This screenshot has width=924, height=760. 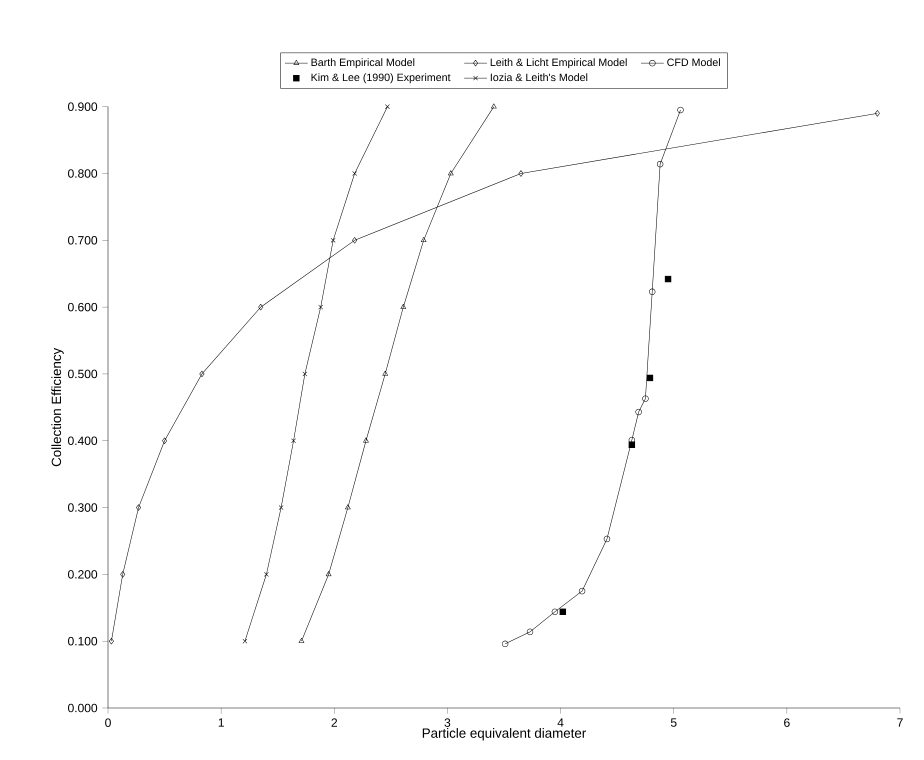 I want to click on y-tick-label: 0.500, so click(x=83, y=374).